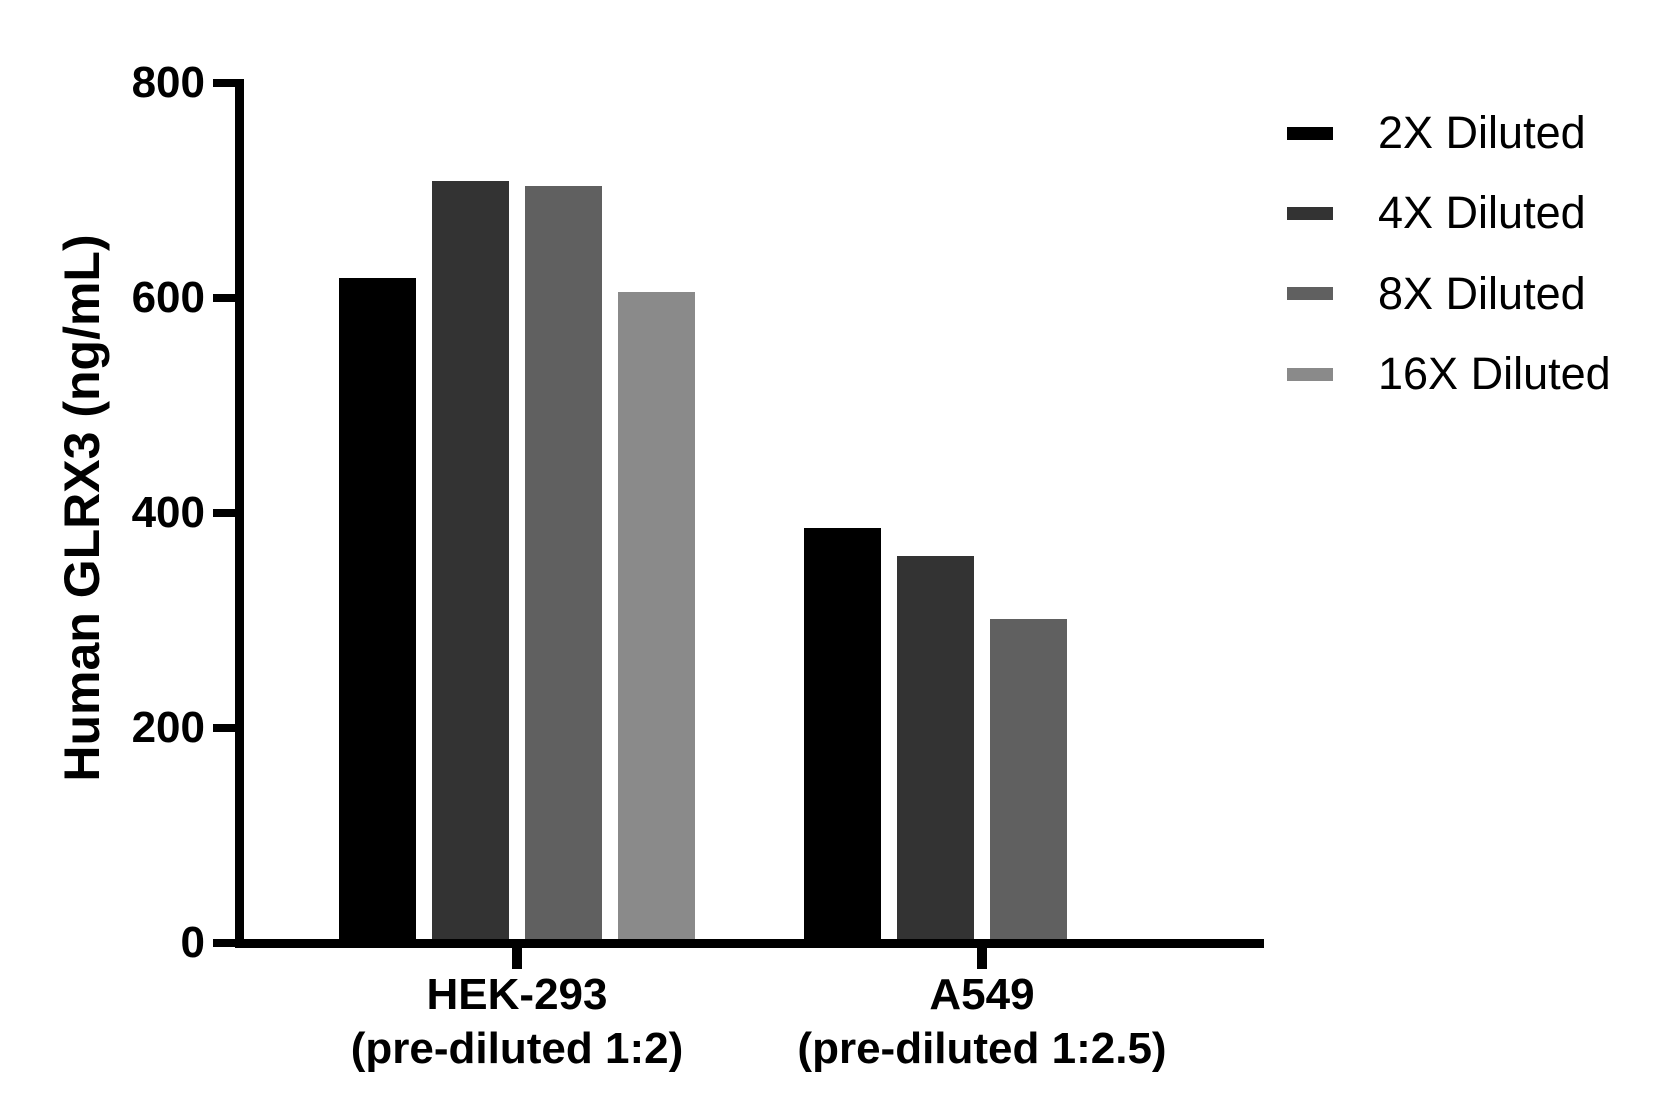 The height and width of the screenshot is (1120, 1671). Describe the element at coordinates (563, 564) in the screenshot. I see `bar-hek-293-8x-diluted` at that location.